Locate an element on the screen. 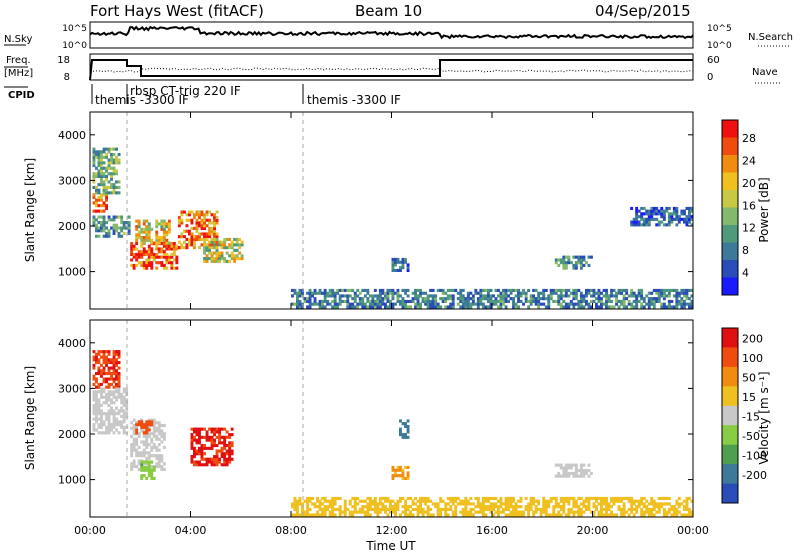 This screenshot has width=800, height=554. power-ytick-label: 1000 is located at coordinates (72, 272).